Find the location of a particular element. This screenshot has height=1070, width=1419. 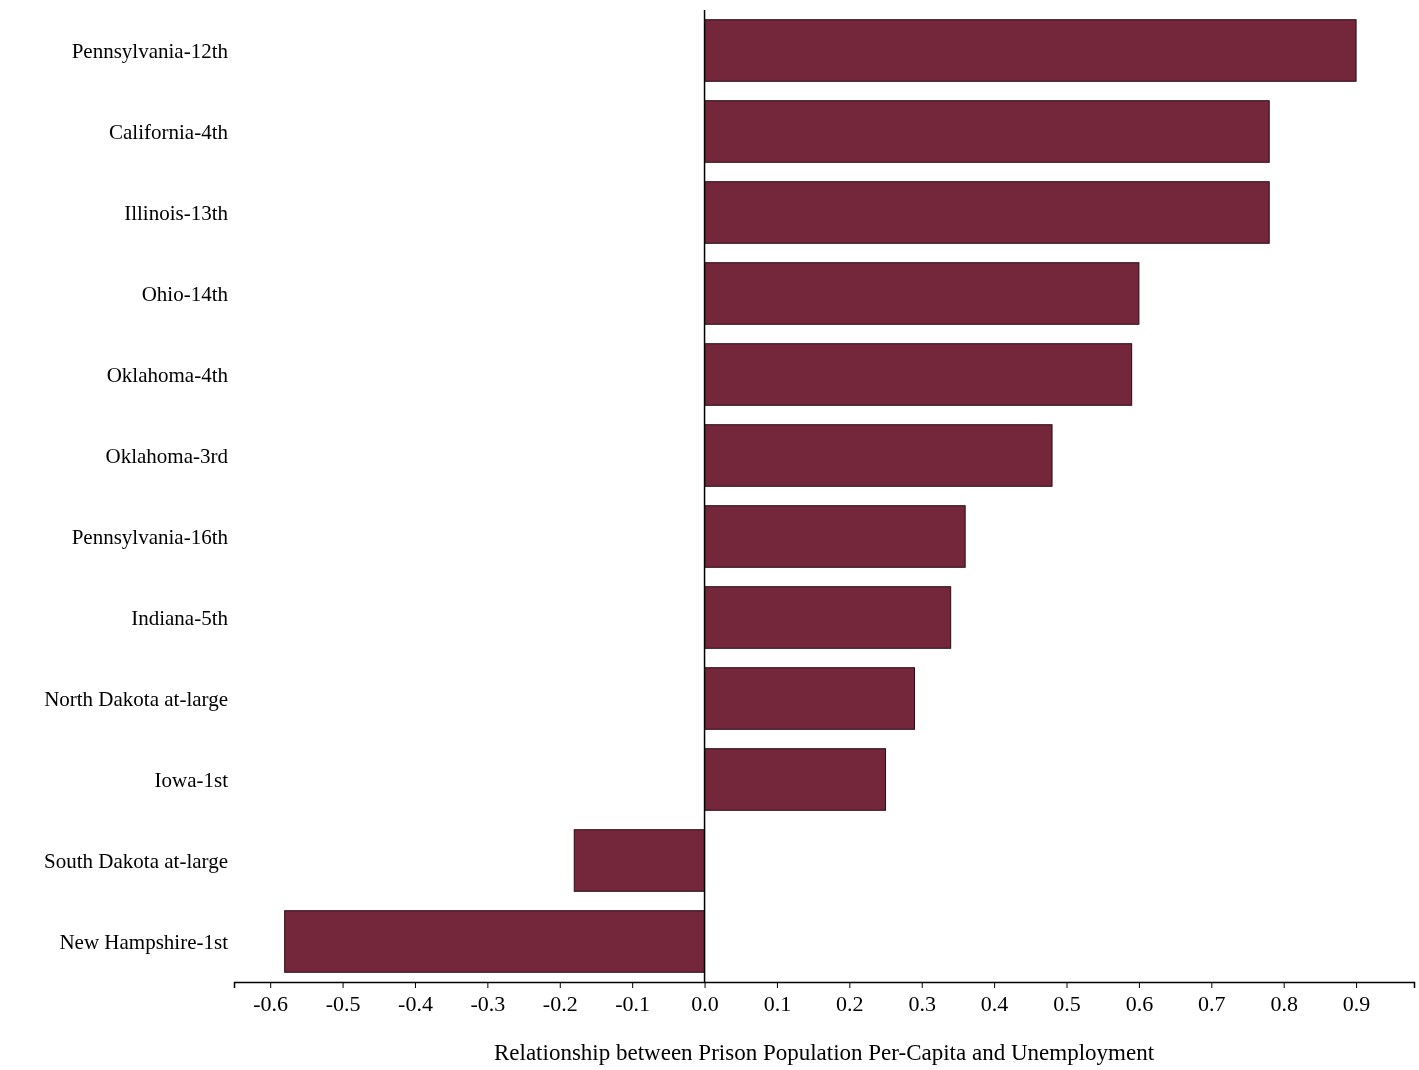

y-tick-label: North Dakota at-large is located at coordinates (136, 698).